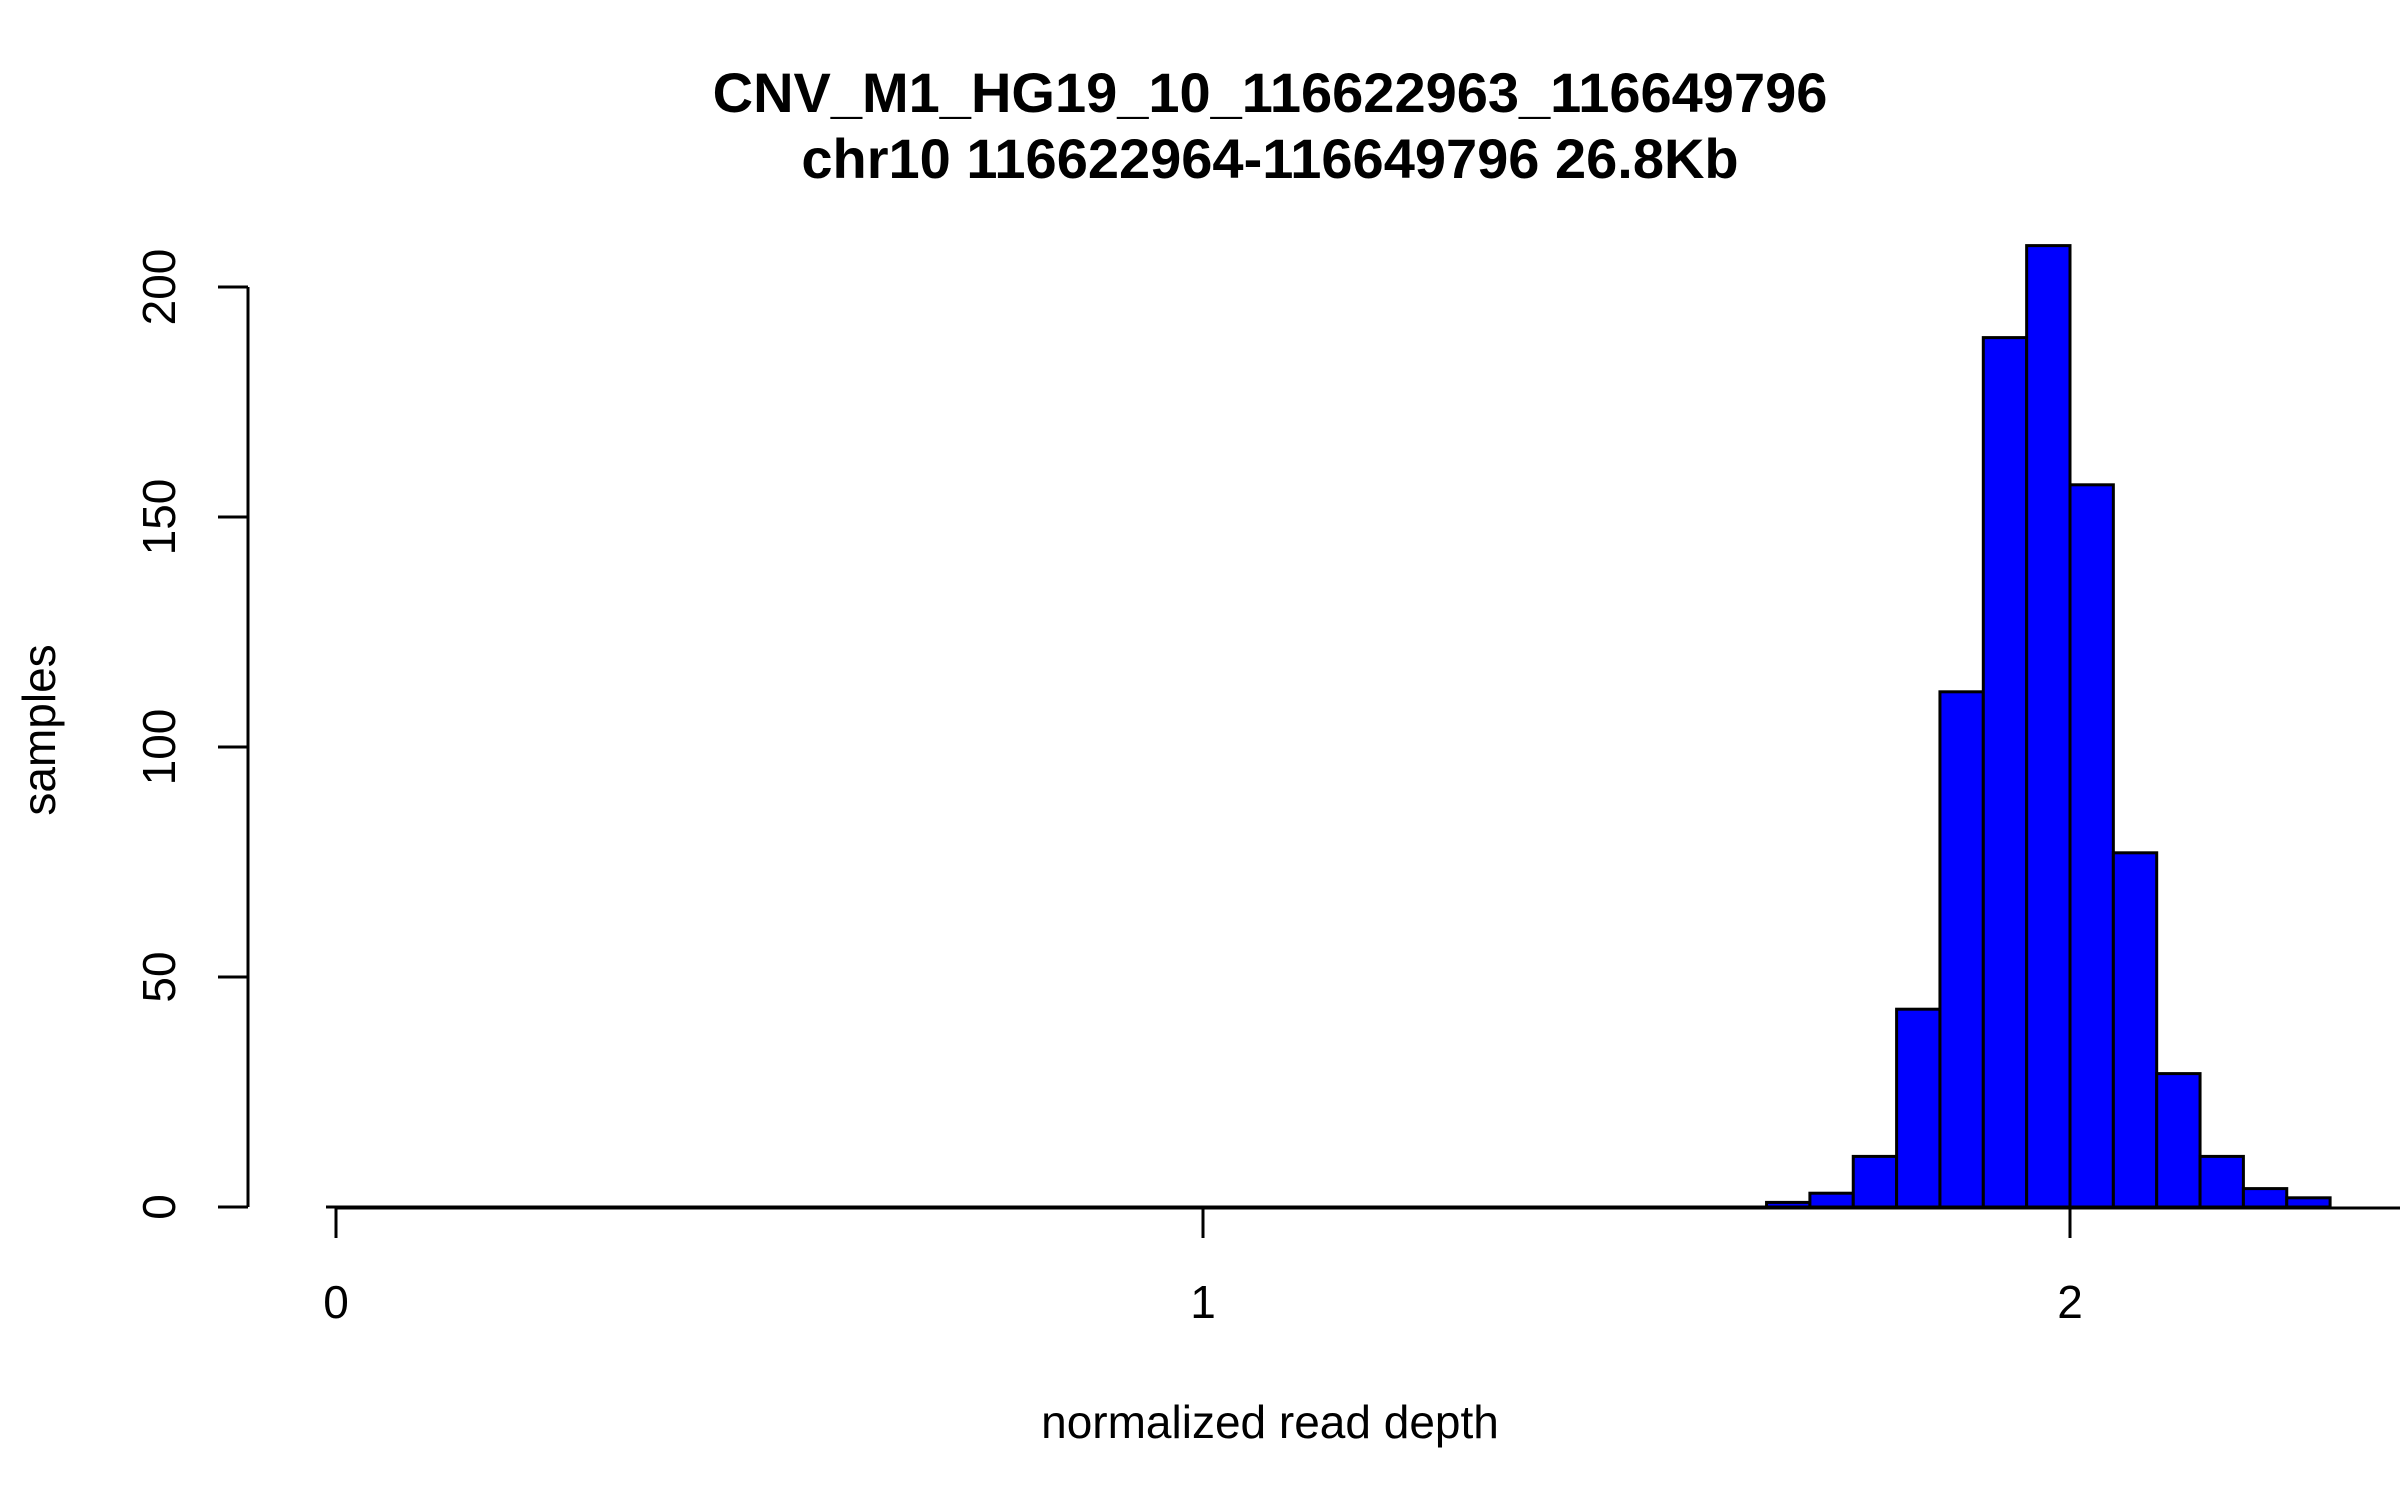  Describe the element at coordinates (39, 729) in the screenshot. I see `y-axis-label: samples` at that location.